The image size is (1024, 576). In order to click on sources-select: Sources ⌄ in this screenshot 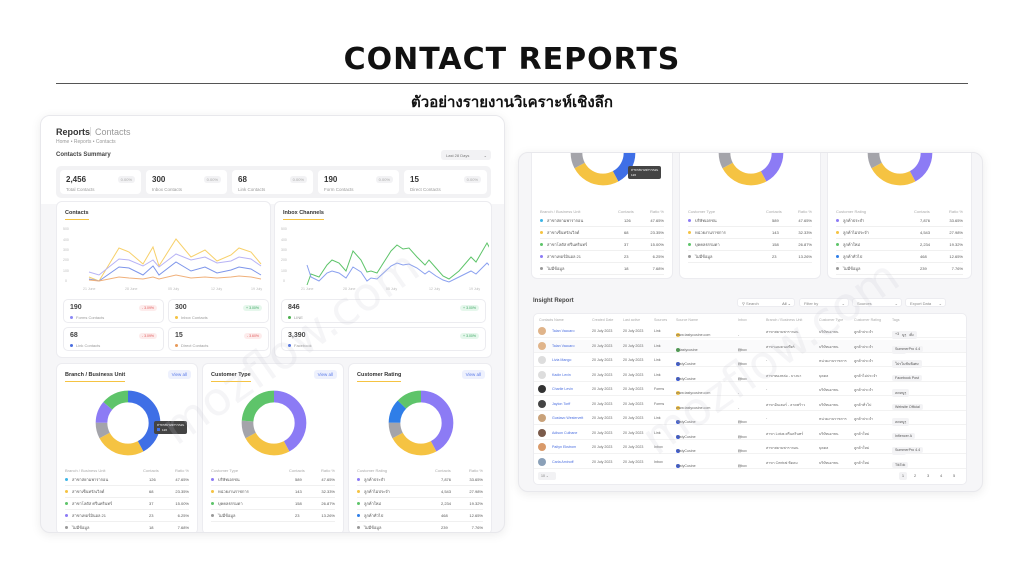, I will do `click(877, 302)`.